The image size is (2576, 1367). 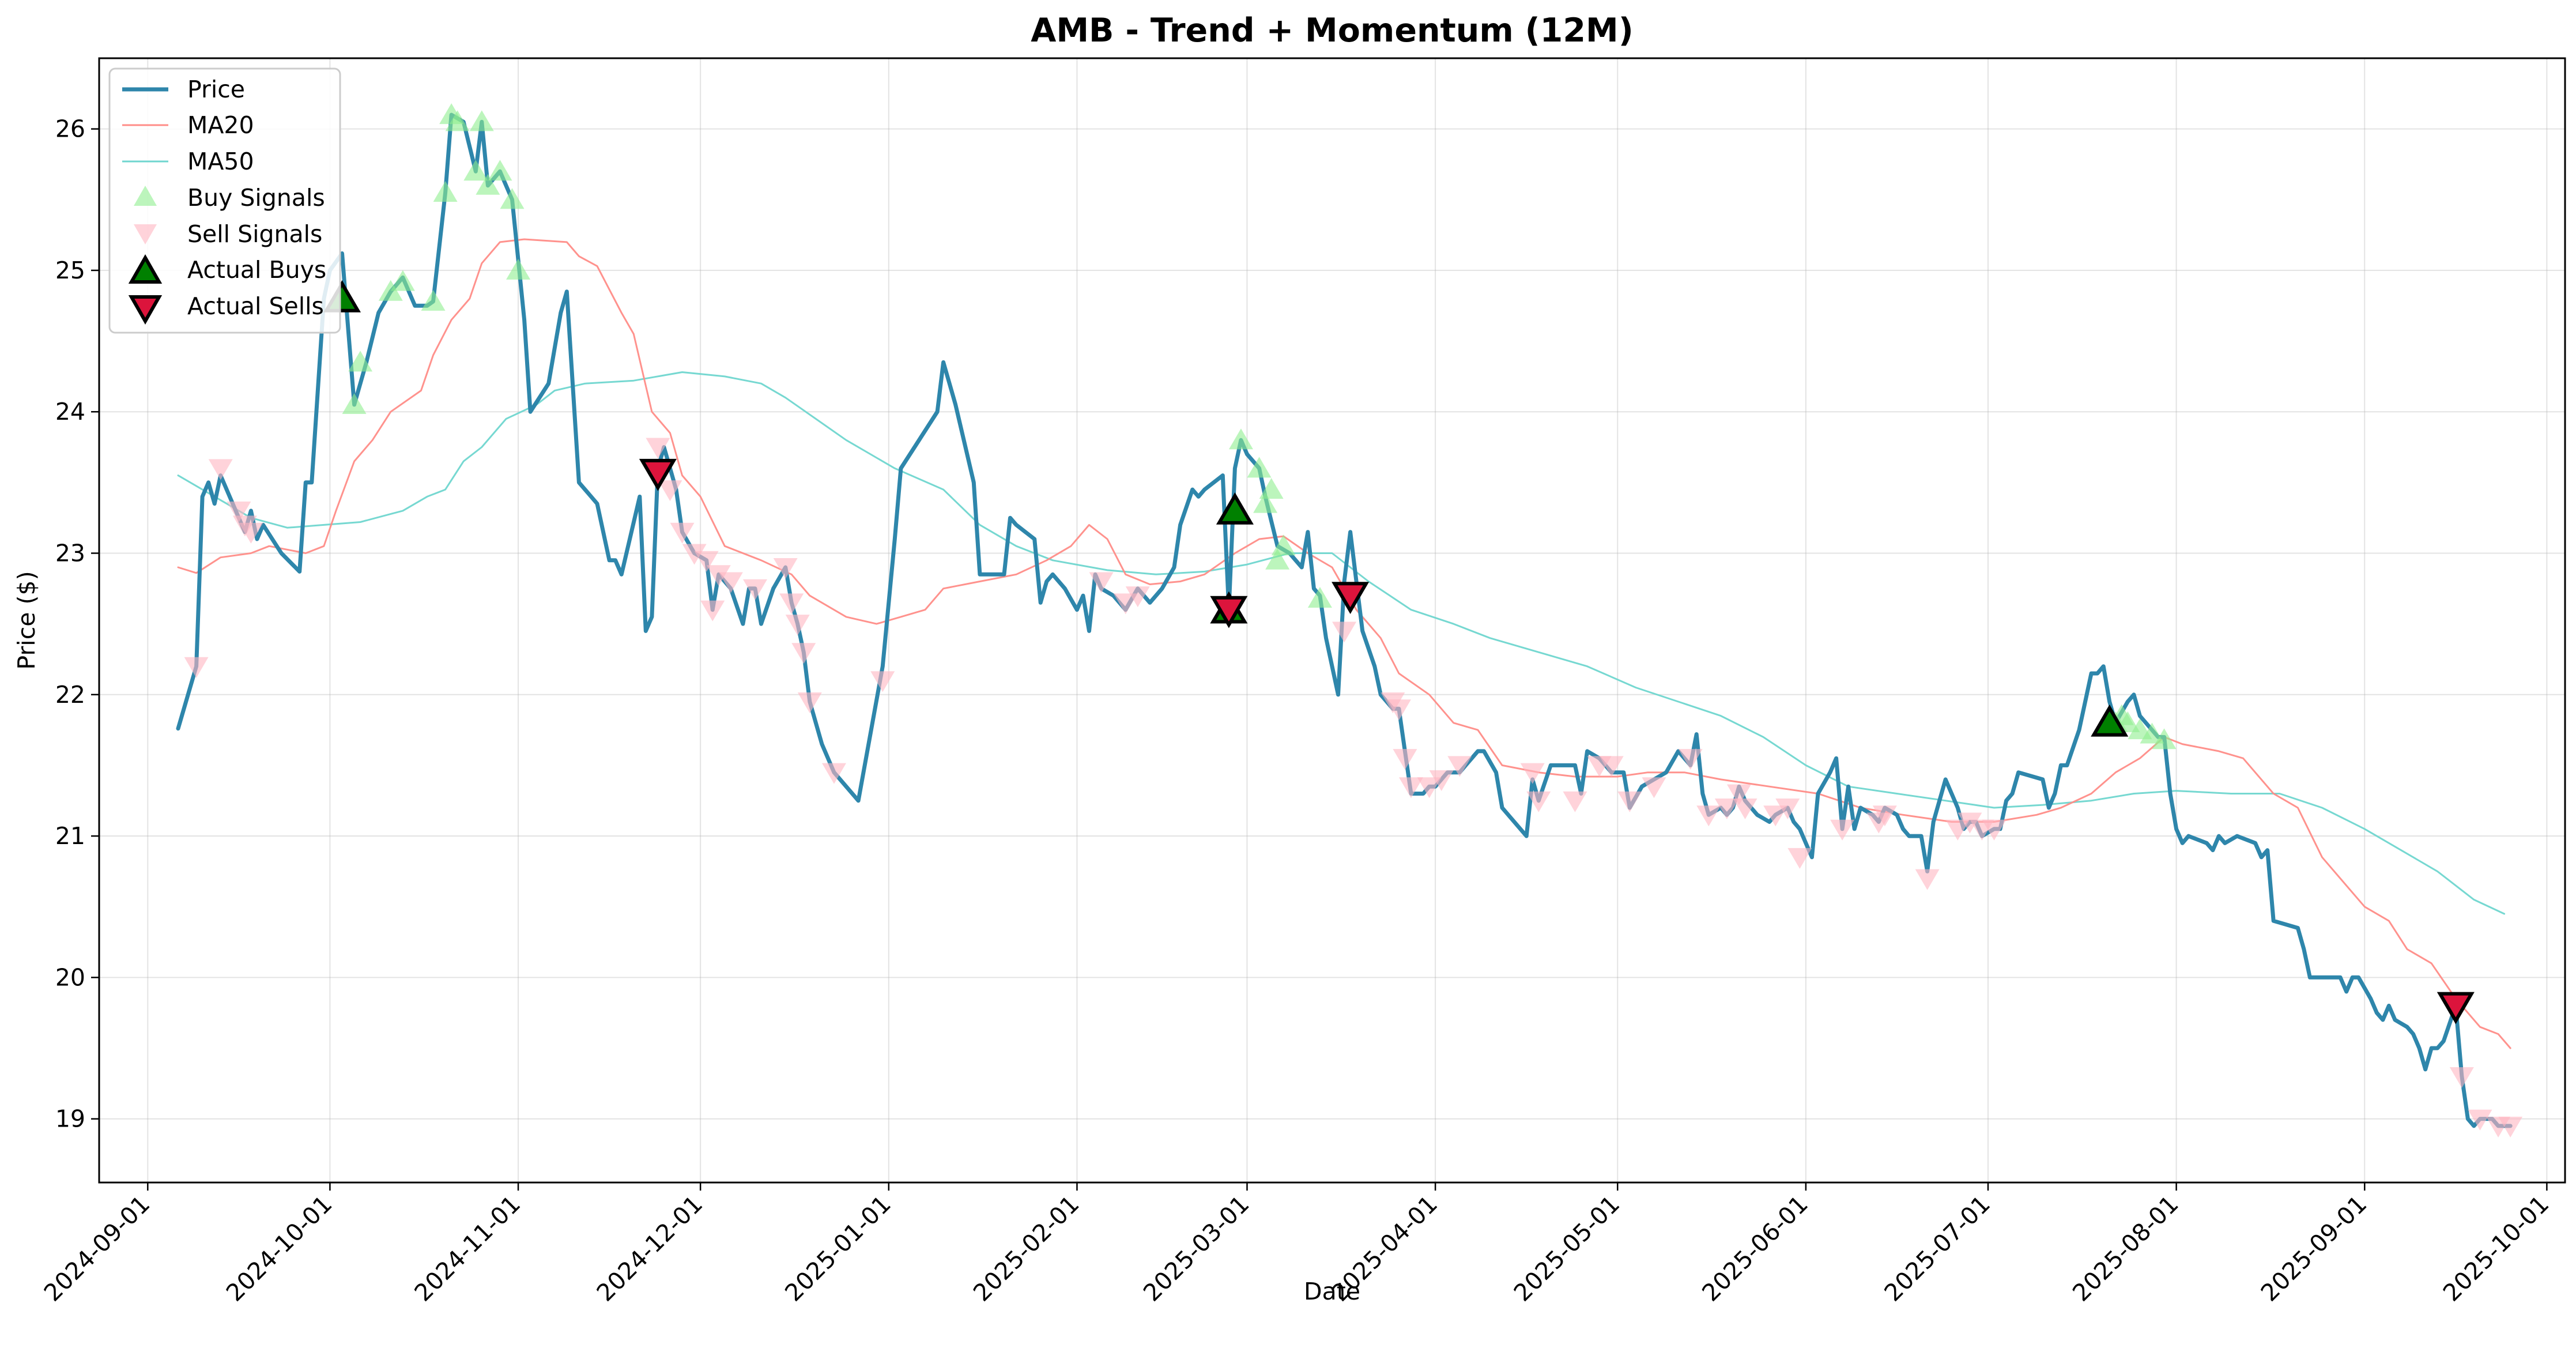 What do you see at coordinates (1332, 31) in the screenshot?
I see `chart-title: AMB - Trend + Momentum (12M)` at bounding box center [1332, 31].